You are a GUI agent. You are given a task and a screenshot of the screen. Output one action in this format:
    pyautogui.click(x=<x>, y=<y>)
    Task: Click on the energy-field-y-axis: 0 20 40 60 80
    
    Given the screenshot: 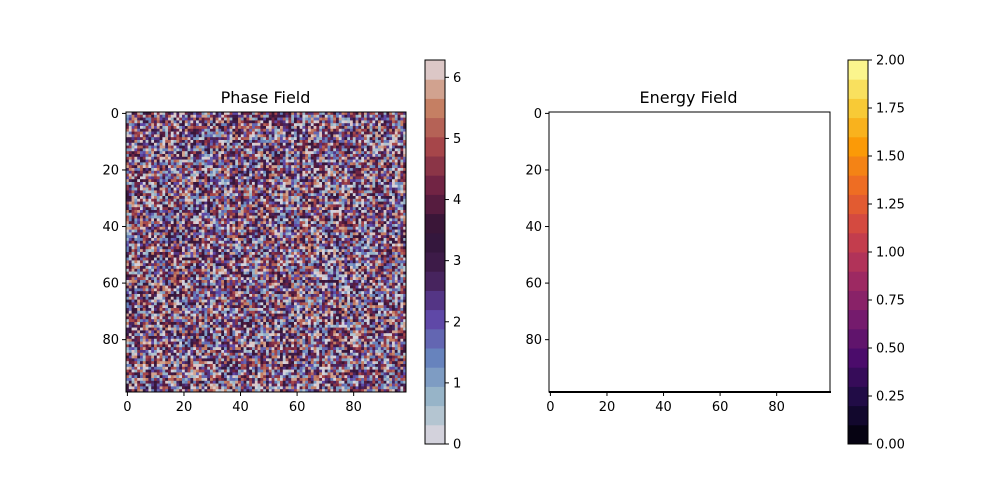 What is the action you would take?
    pyautogui.click(x=537, y=227)
    